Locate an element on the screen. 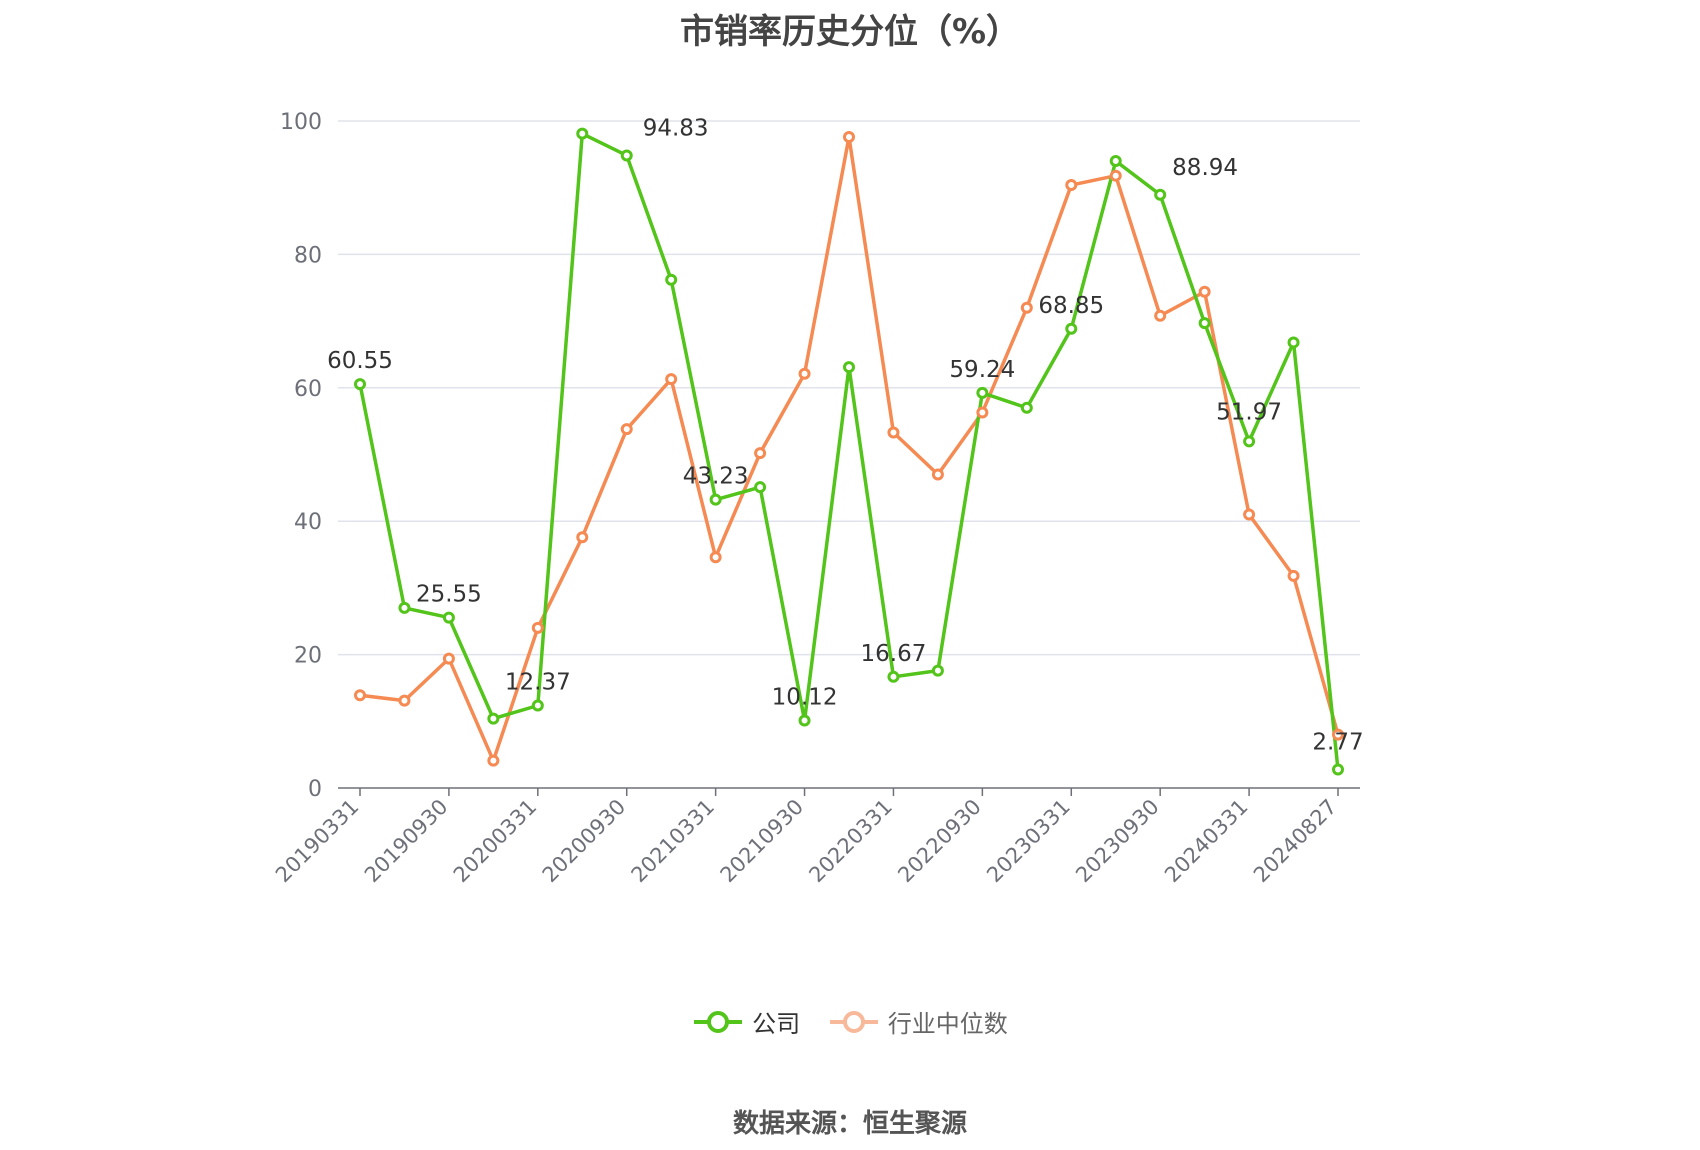  data-label: 60.55 is located at coordinates (360, 361).